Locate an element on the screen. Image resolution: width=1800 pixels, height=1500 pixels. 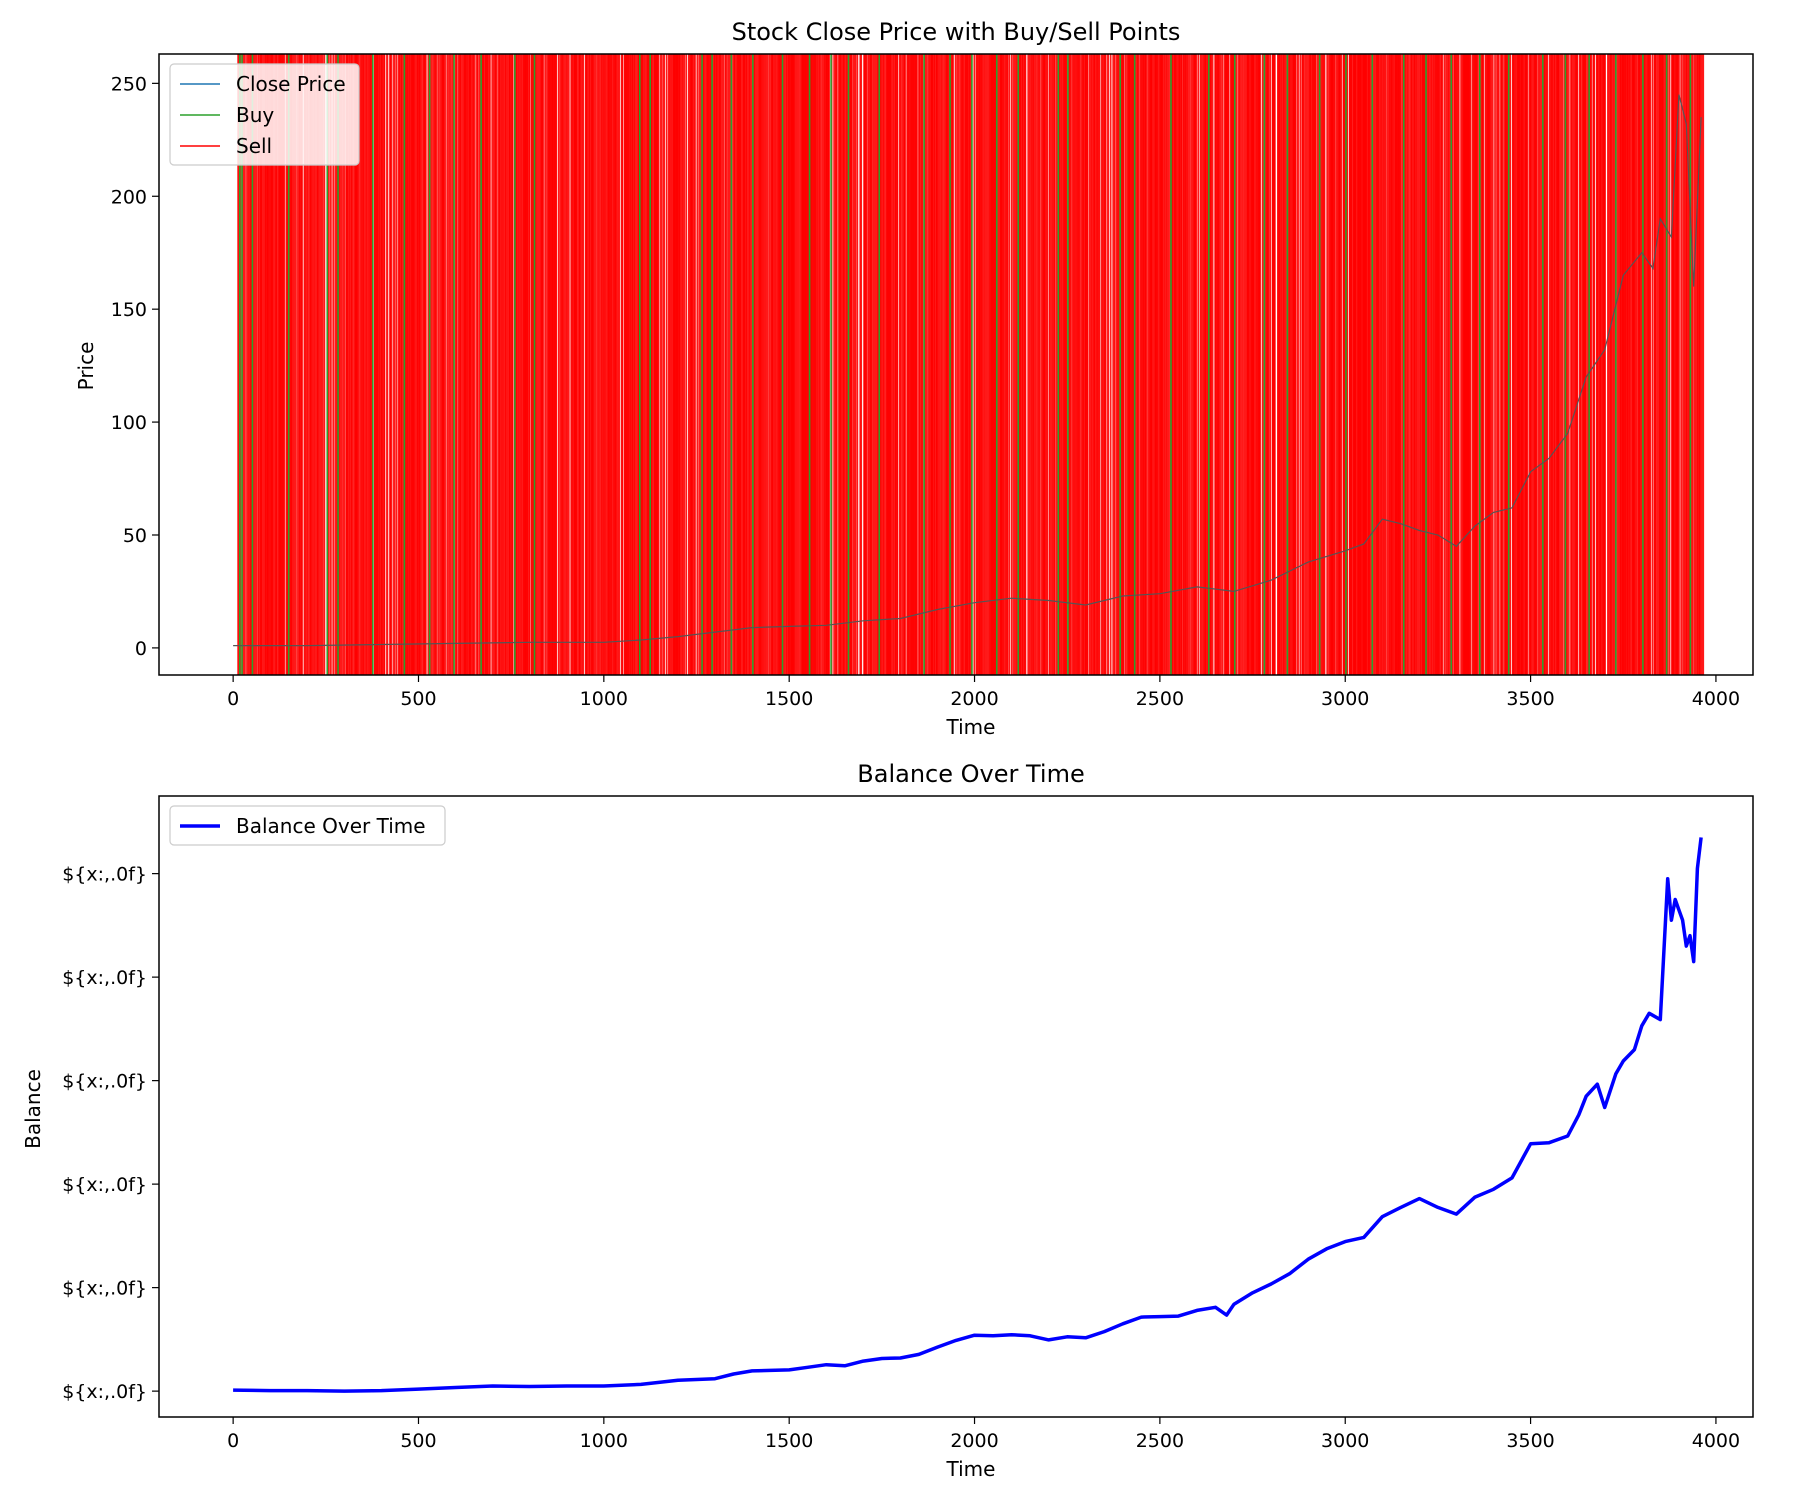
price-chart-title: Stock Close Price with Buy/Sell Points is located at coordinates (956, 32).